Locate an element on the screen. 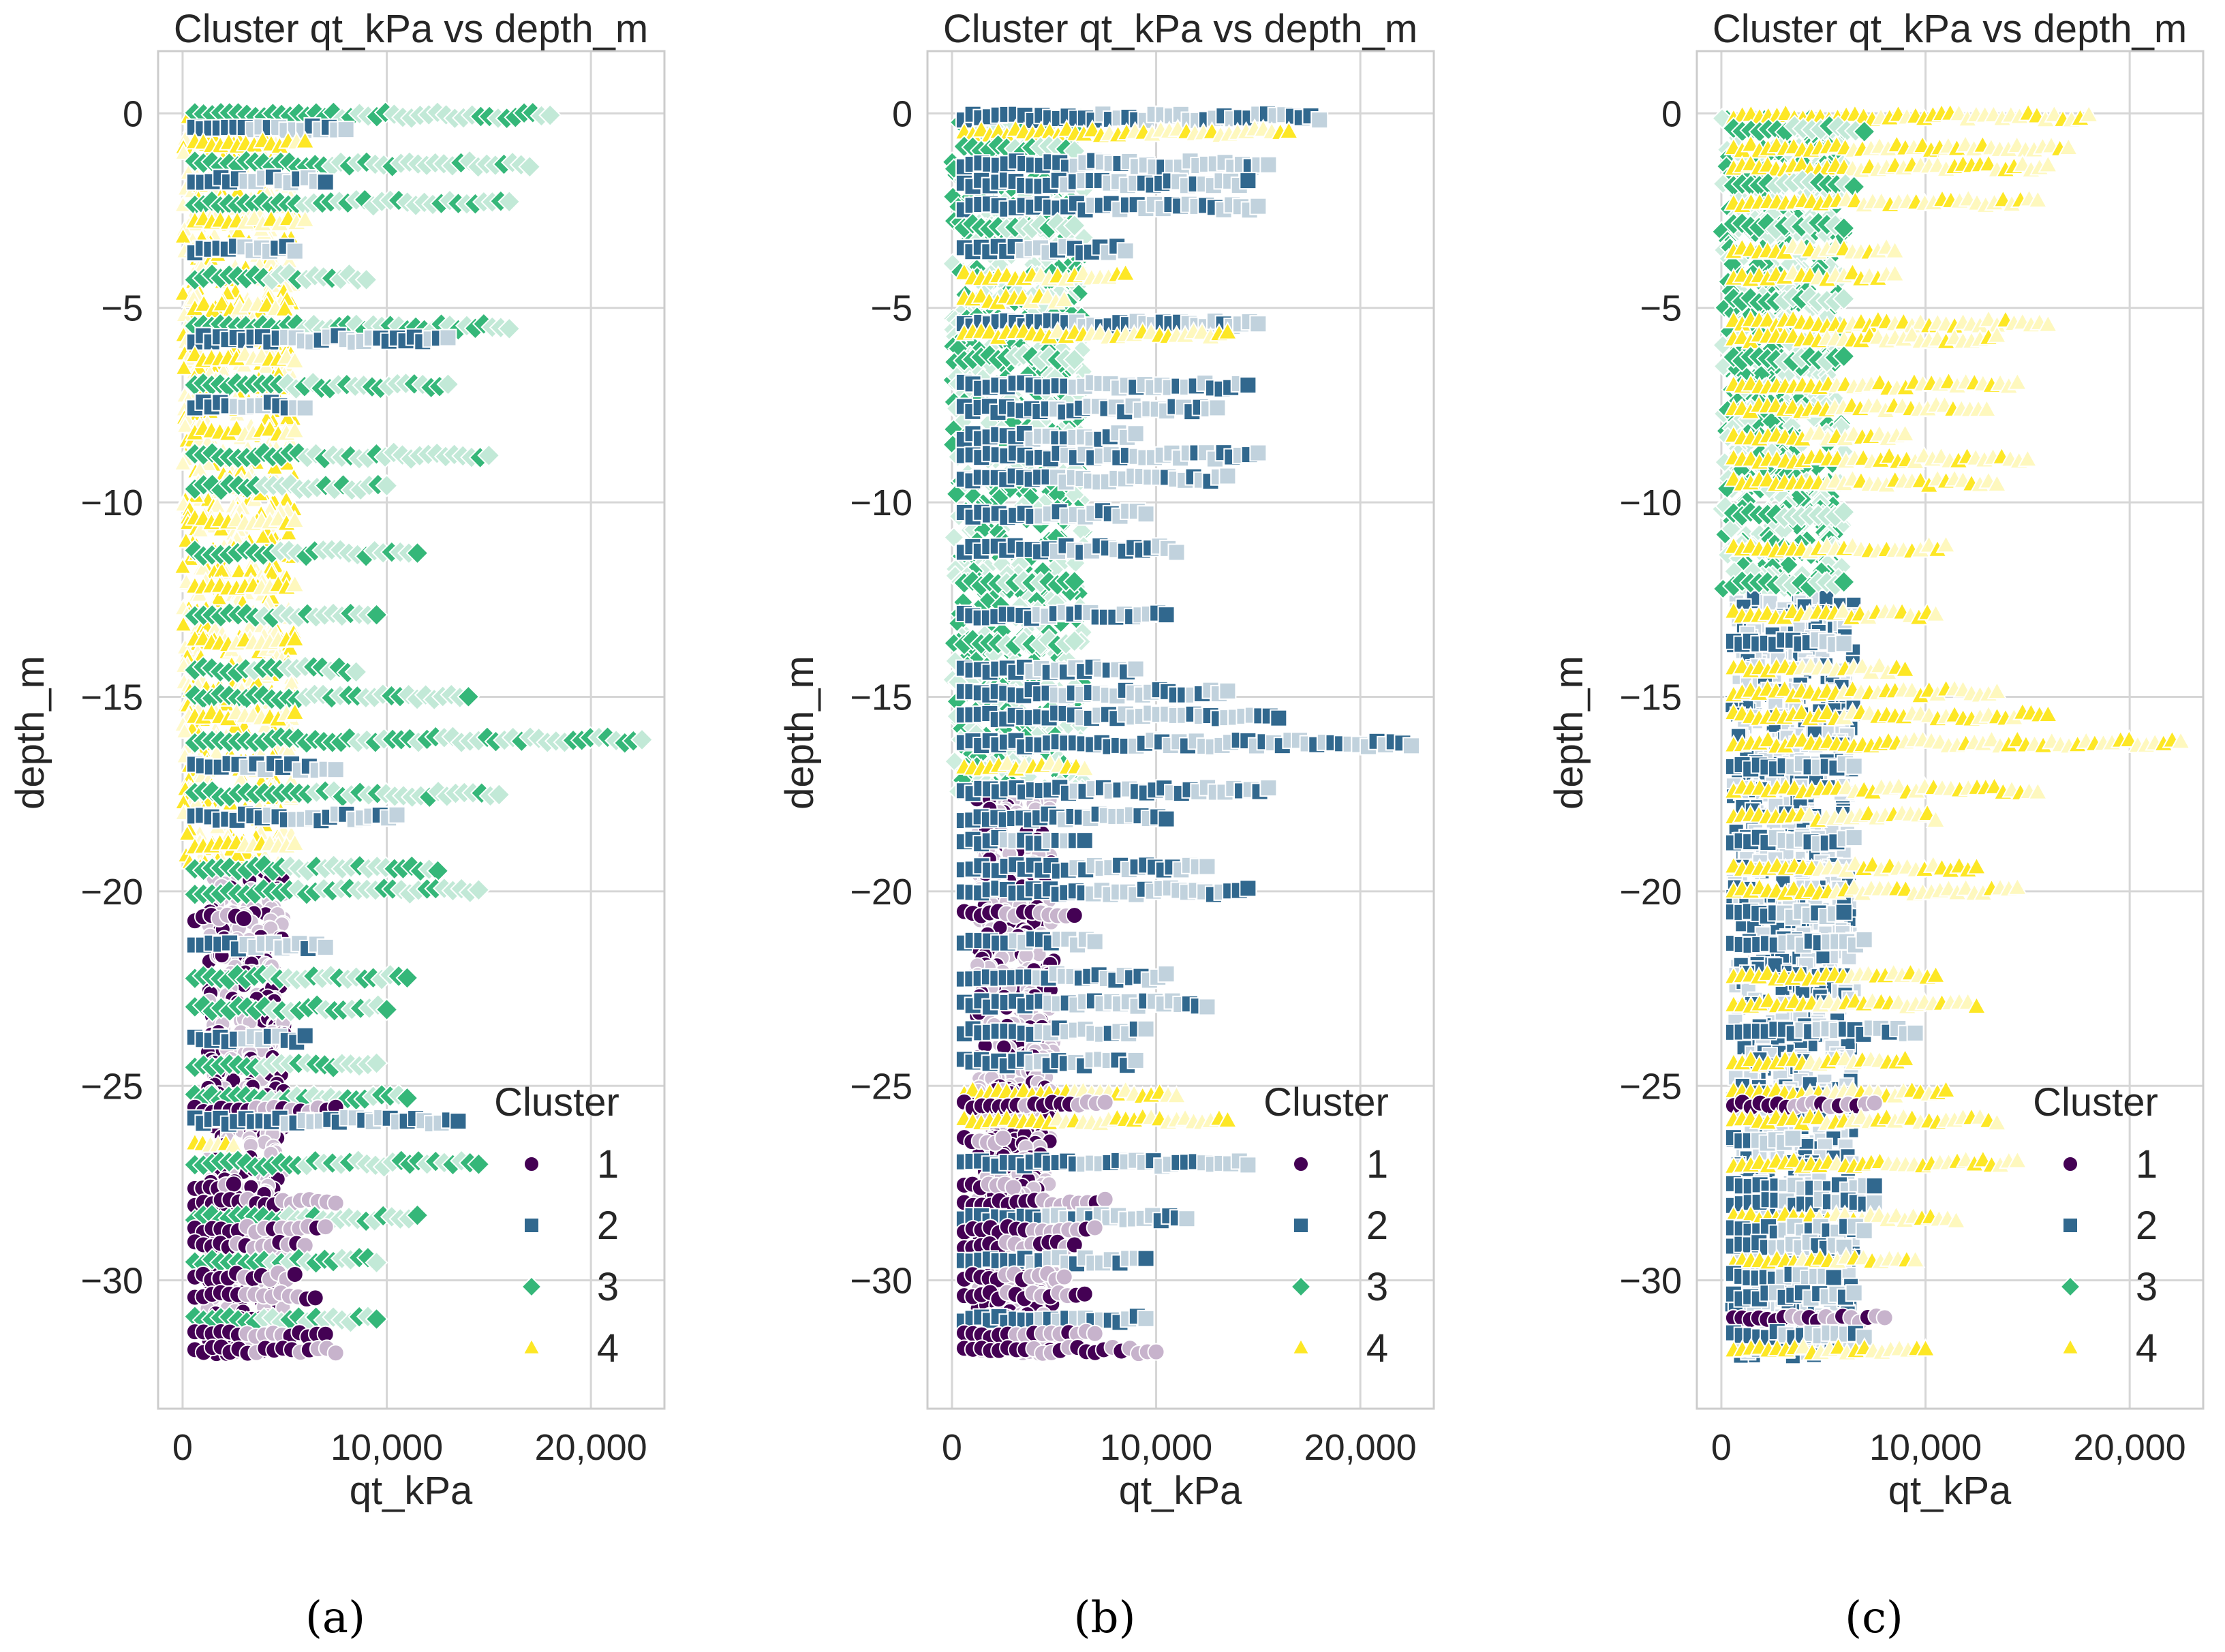 The width and height of the screenshot is (2225, 1652). chart-title: Cluster qt_kPa vs depth_m is located at coordinates (411, 29).